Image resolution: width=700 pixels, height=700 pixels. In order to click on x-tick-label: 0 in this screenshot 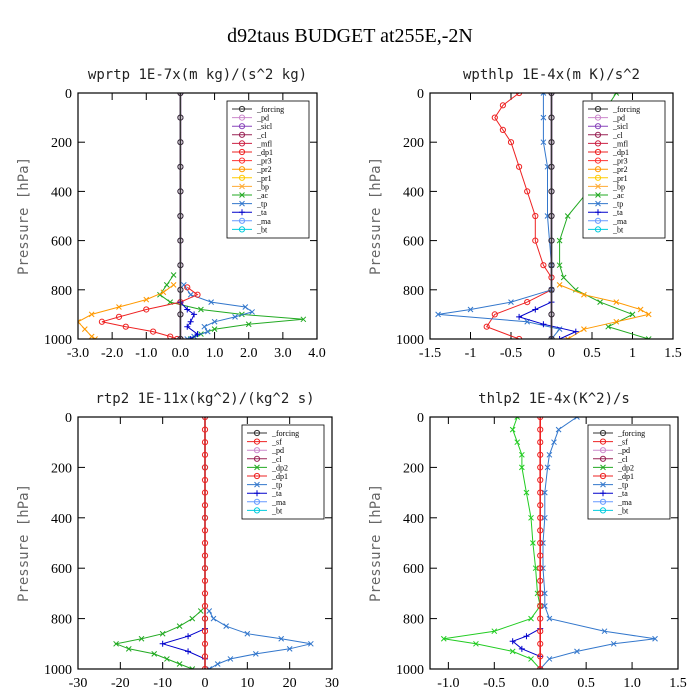, I will do `click(551, 353)`.